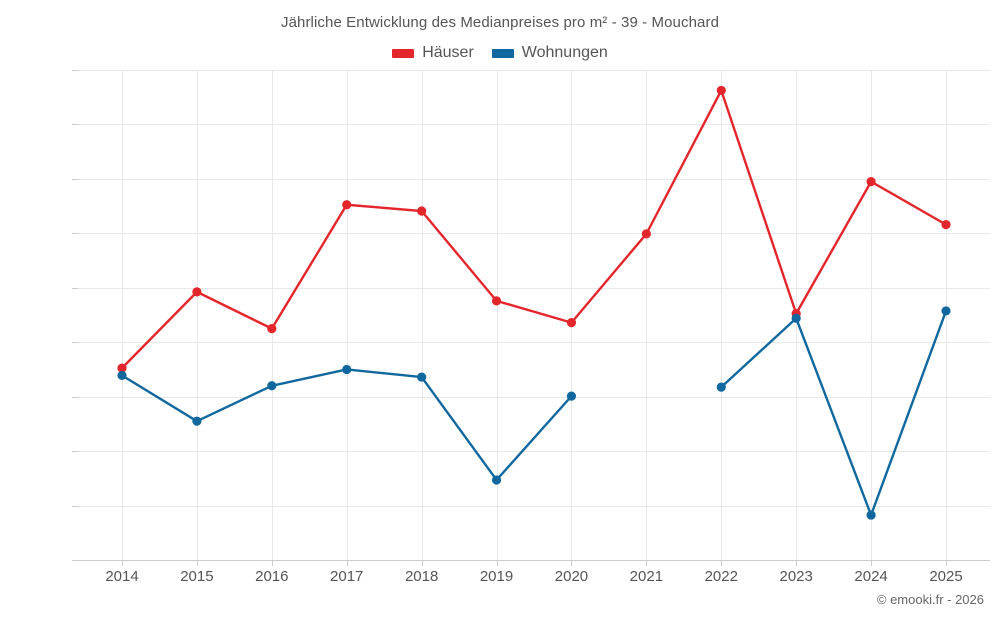 The width and height of the screenshot is (1000, 625). I want to click on x-tick-label: 2021, so click(646, 576).